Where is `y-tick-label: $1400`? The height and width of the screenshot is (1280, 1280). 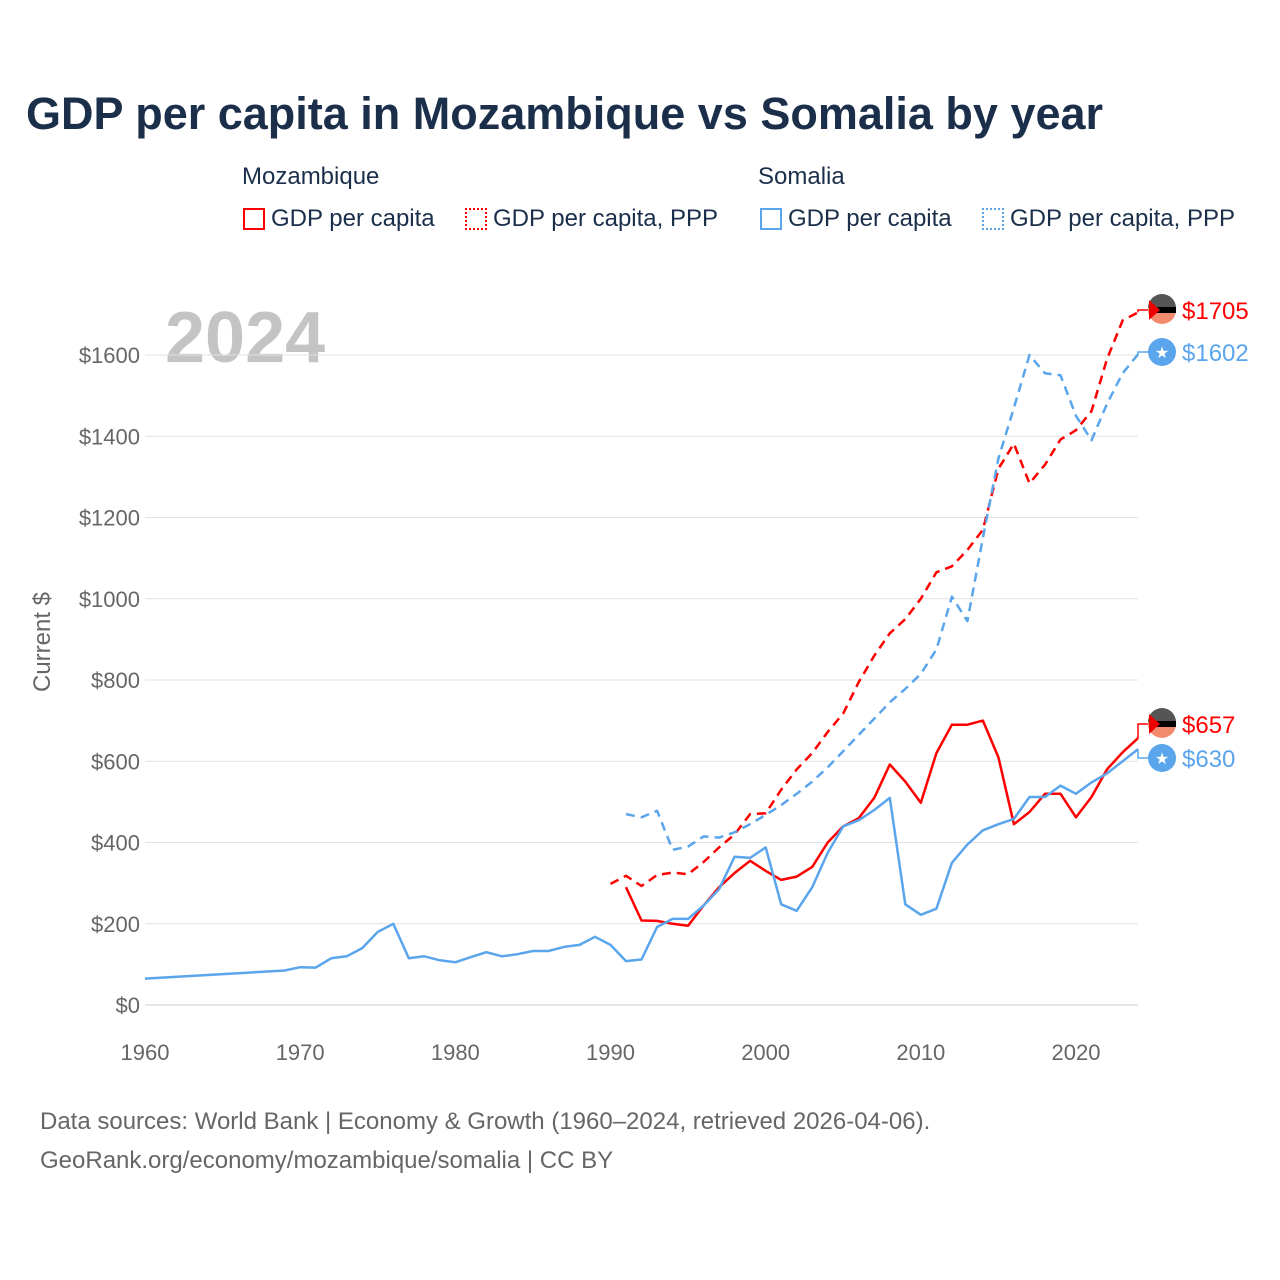 y-tick-label: $1400 is located at coordinates (109, 436).